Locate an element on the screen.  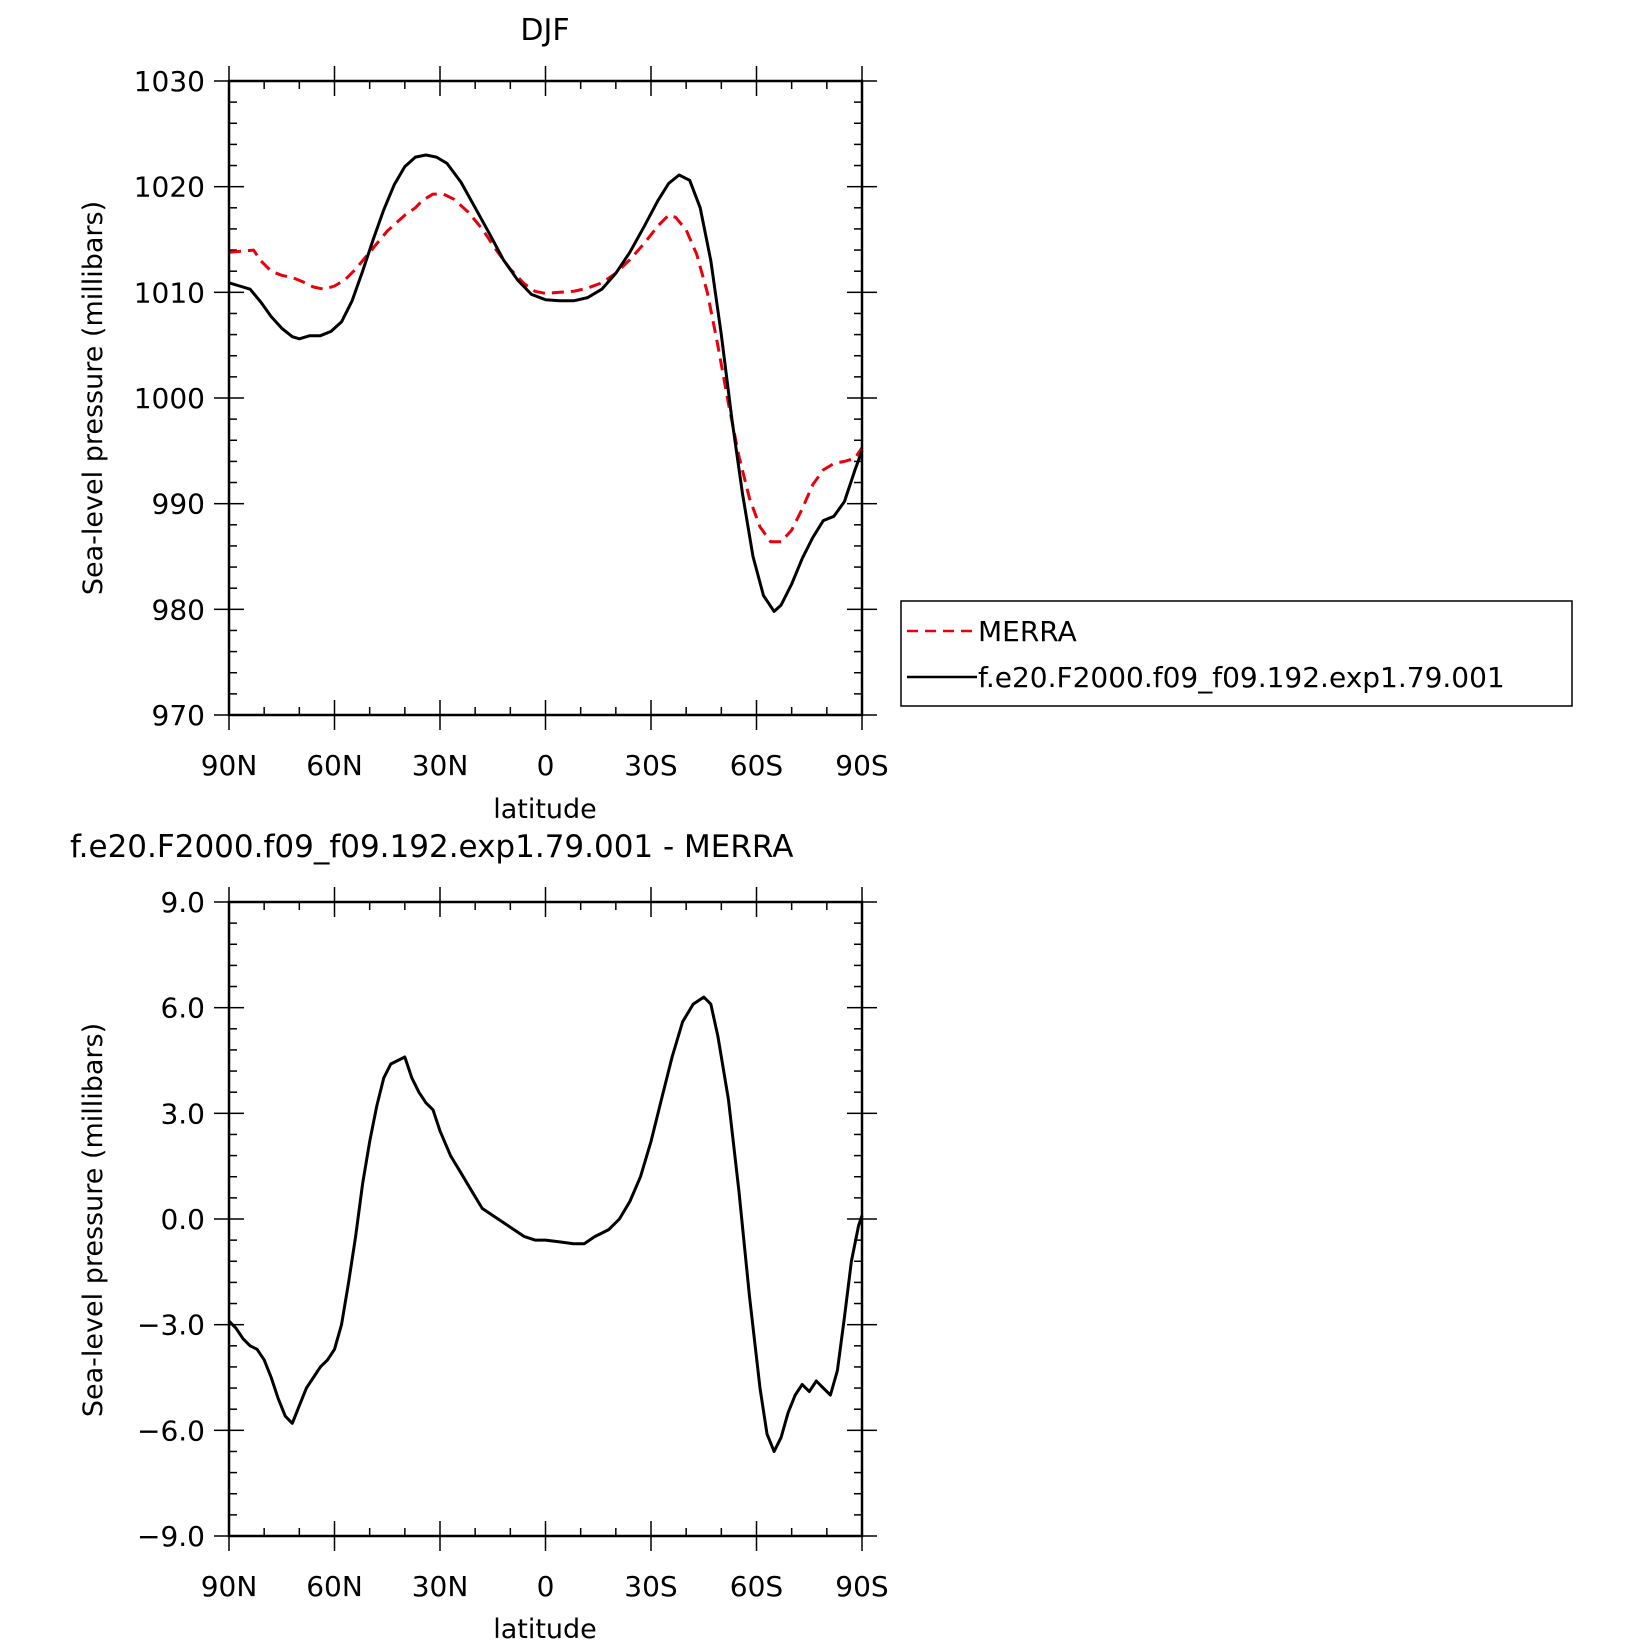
legend-label-merra: MERRA is located at coordinates (1027, 631).